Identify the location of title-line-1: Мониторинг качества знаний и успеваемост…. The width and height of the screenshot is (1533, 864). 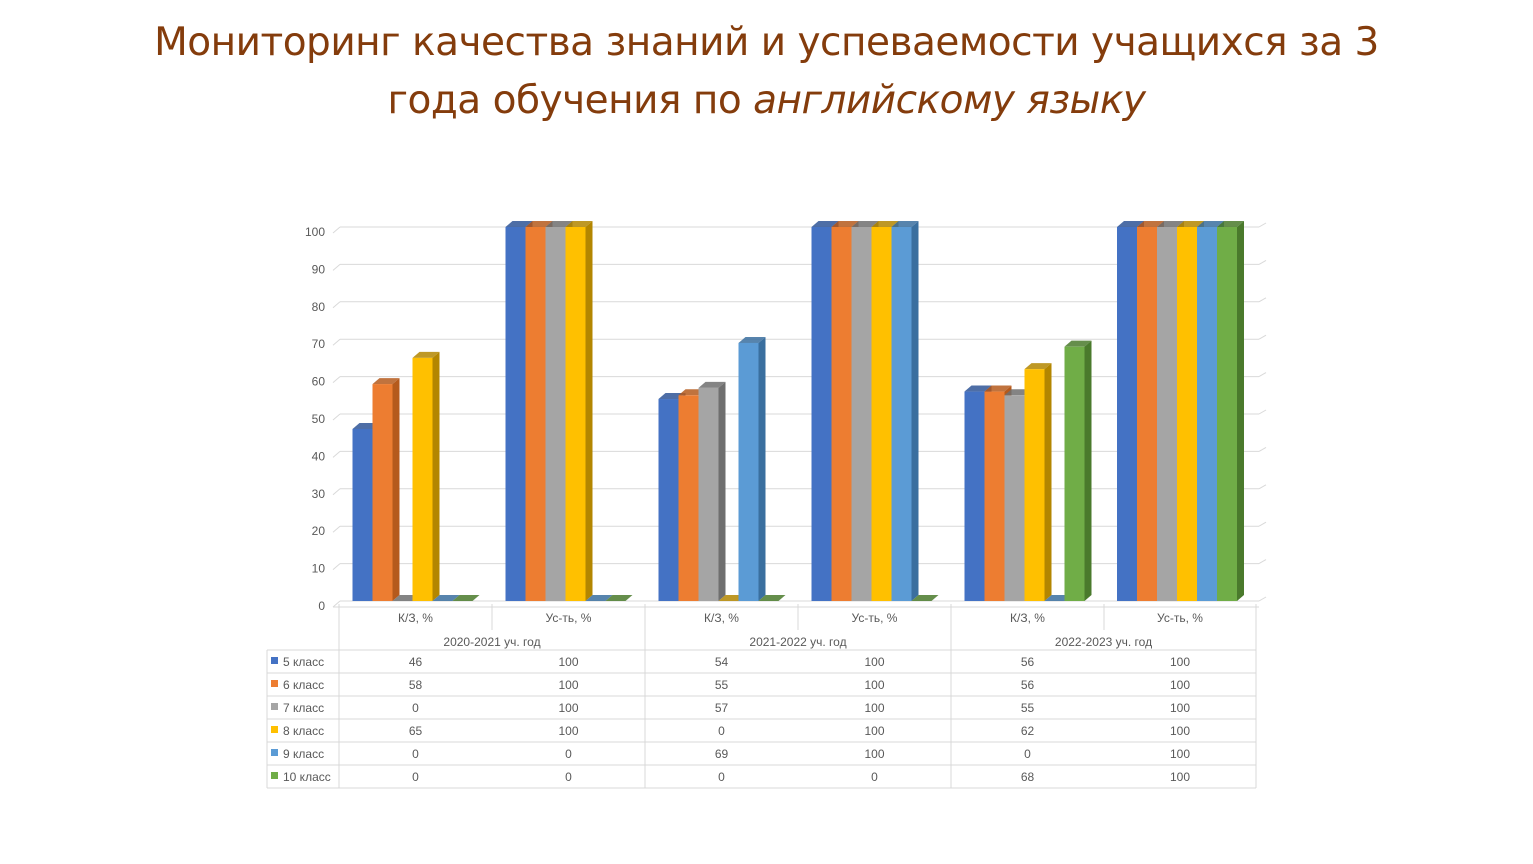
(766, 42).